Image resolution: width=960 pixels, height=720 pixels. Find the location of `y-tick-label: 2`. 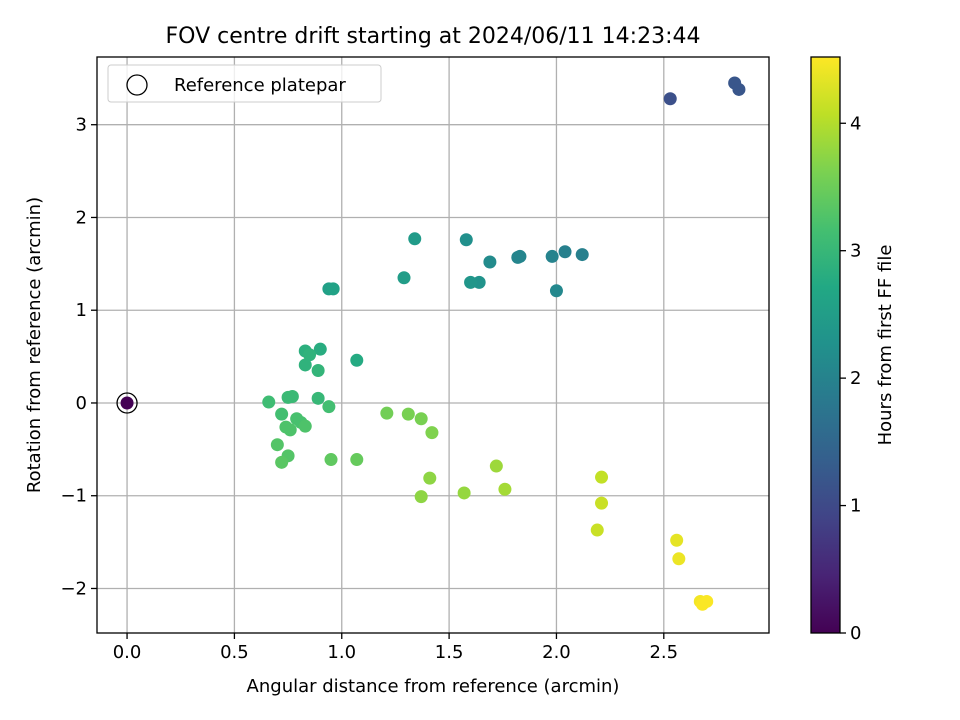

y-tick-label: 2 is located at coordinates (81, 217).